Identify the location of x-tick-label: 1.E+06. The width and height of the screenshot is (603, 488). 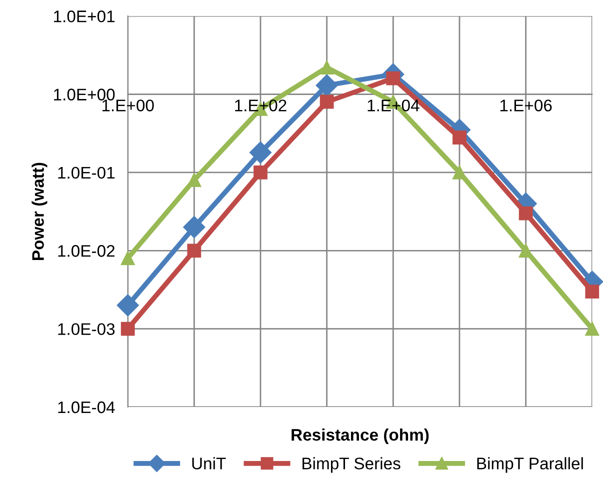
(526, 106).